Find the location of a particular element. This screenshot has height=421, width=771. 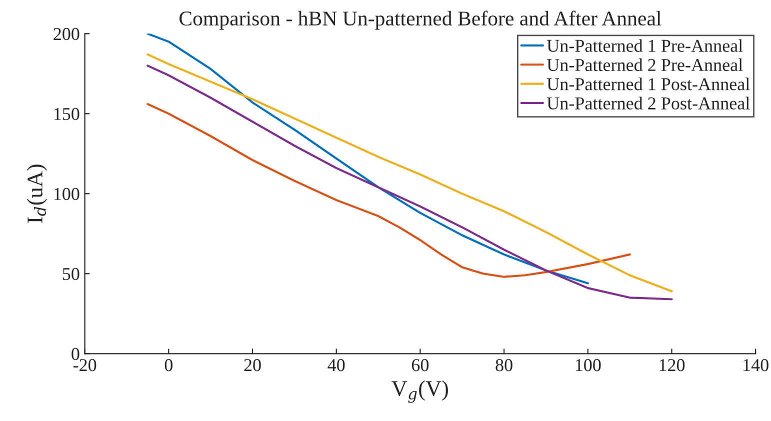

x-tick-label: 100 is located at coordinates (588, 365).